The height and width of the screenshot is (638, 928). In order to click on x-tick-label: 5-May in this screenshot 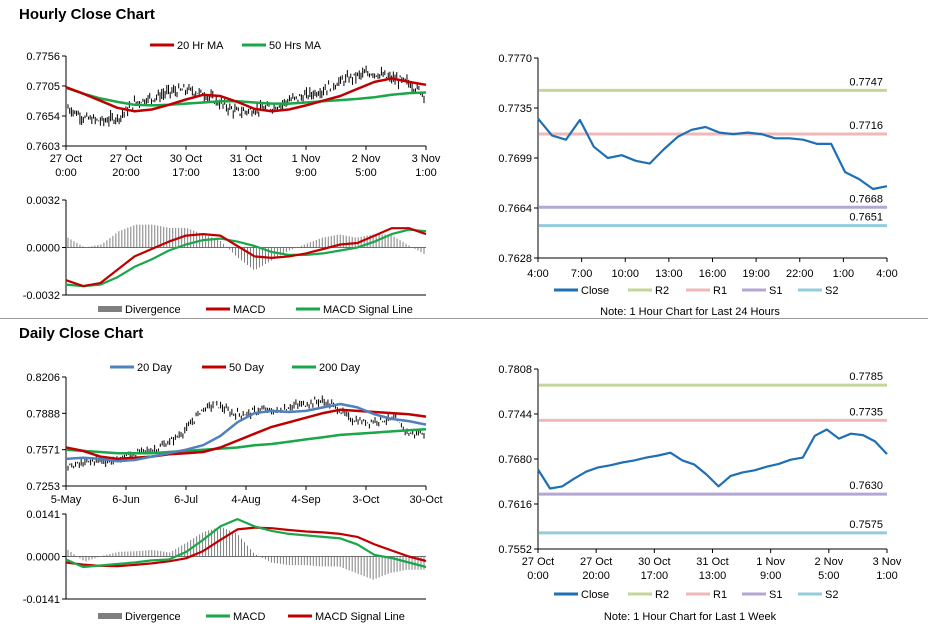, I will do `click(66, 500)`.